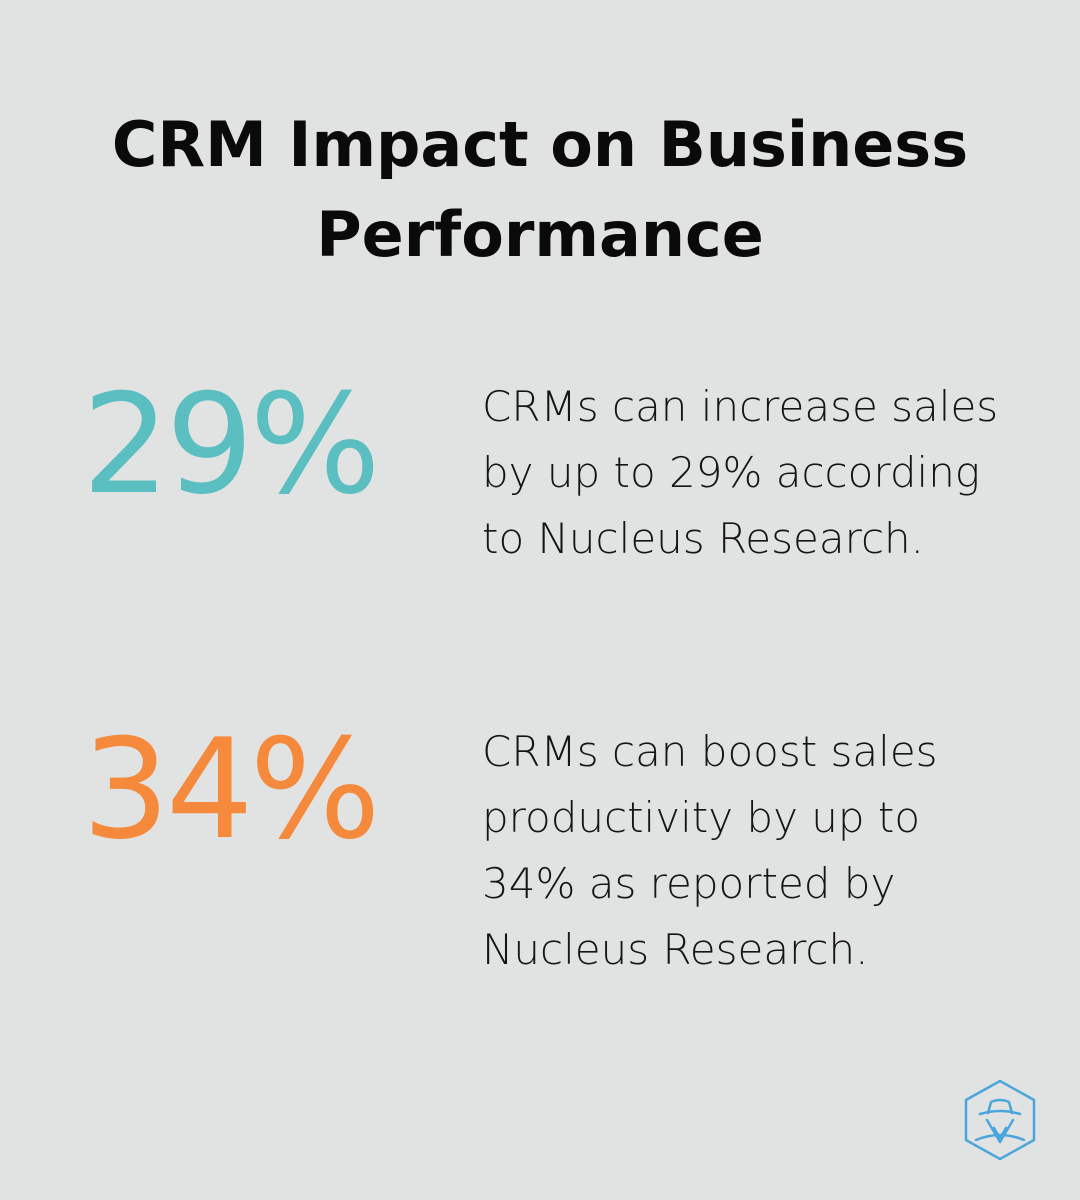 The width and height of the screenshot is (1080, 1200). What do you see at coordinates (540, 189) in the screenshot?
I see `page-title: CRM Impact on Business Performance` at bounding box center [540, 189].